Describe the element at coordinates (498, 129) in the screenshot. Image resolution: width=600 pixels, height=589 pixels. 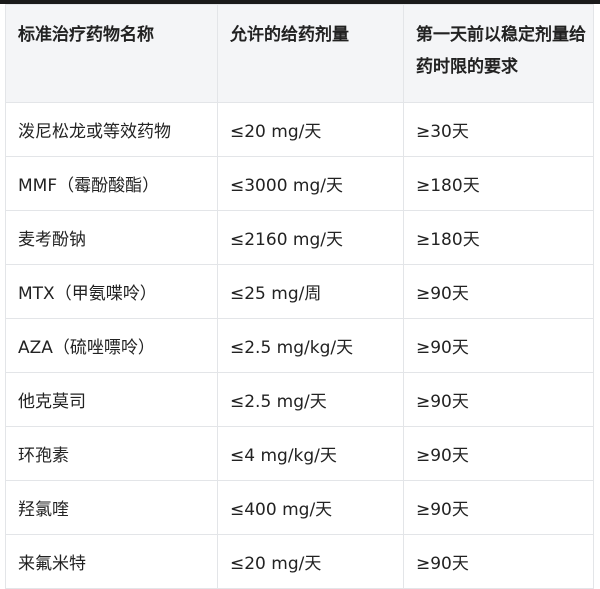
I see `duration-cell: ≥30天` at that location.